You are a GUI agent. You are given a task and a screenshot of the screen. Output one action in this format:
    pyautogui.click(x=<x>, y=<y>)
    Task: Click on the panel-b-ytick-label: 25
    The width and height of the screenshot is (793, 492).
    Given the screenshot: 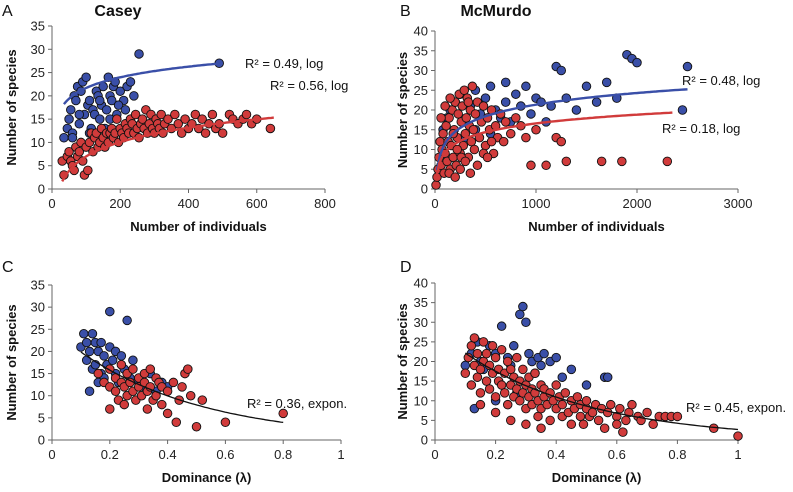 What is the action you would take?
    pyautogui.click(x=421, y=90)
    